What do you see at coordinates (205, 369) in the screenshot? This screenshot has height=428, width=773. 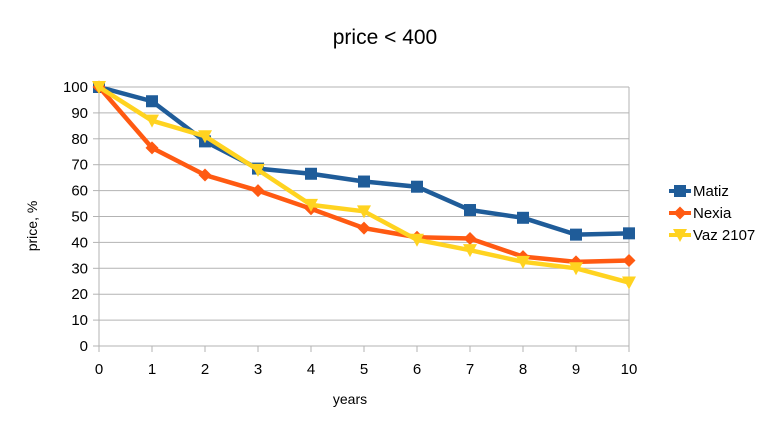 I see `x-tick-label: 2` at bounding box center [205, 369].